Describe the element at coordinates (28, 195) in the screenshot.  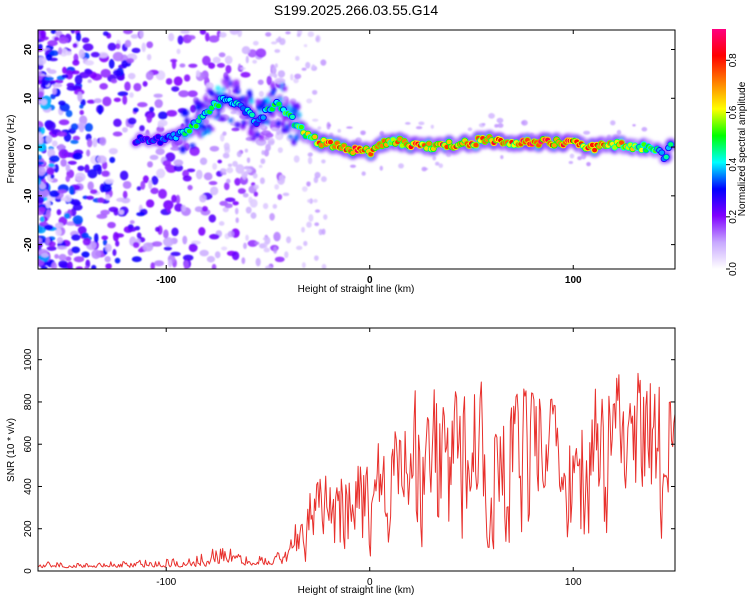
I see `y-tick-label: -10` at that location.